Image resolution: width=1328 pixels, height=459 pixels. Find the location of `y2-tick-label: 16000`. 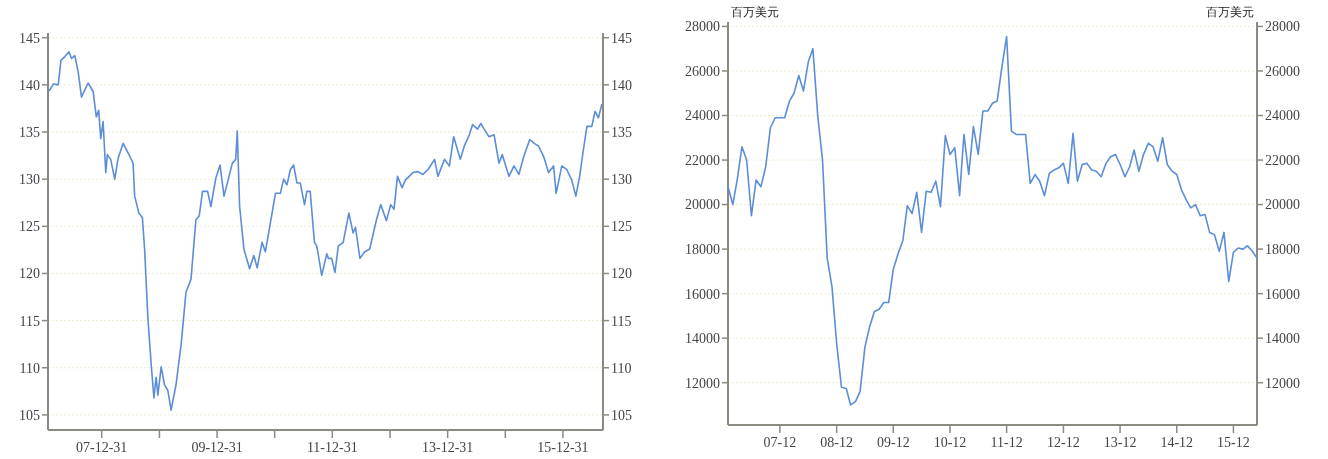

y2-tick-label: 16000 is located at coordinates (1282, 294).